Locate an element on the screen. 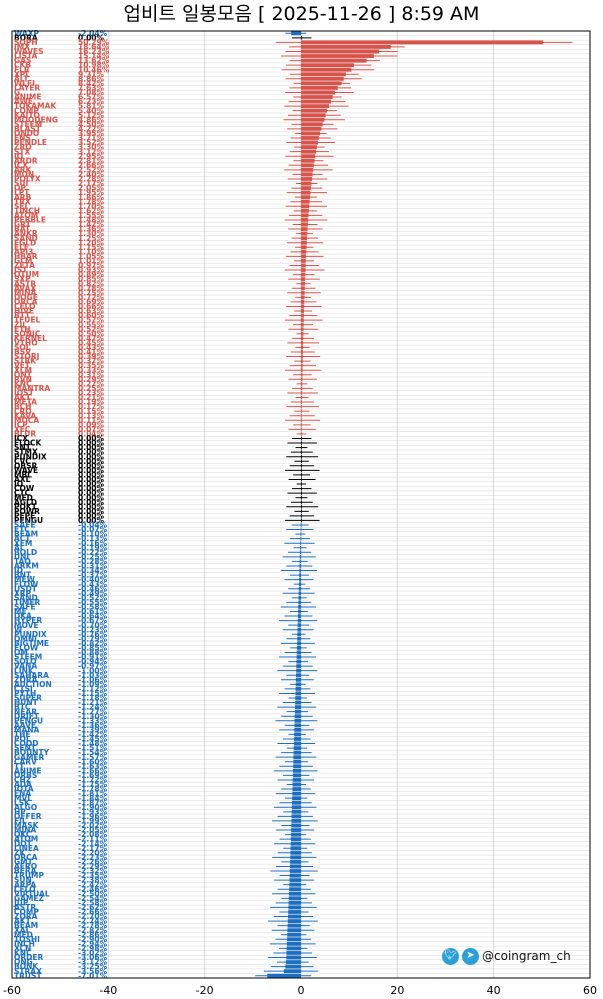  ticker-label: IMX is located at coordinates (22, 47).